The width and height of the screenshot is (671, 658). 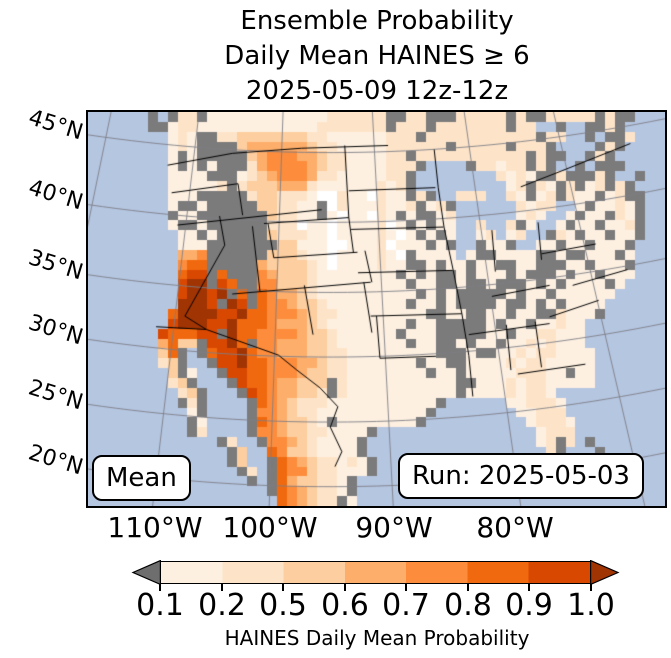 I want to click on lat-label-35n: 35°N, so click(x=55, y=265).